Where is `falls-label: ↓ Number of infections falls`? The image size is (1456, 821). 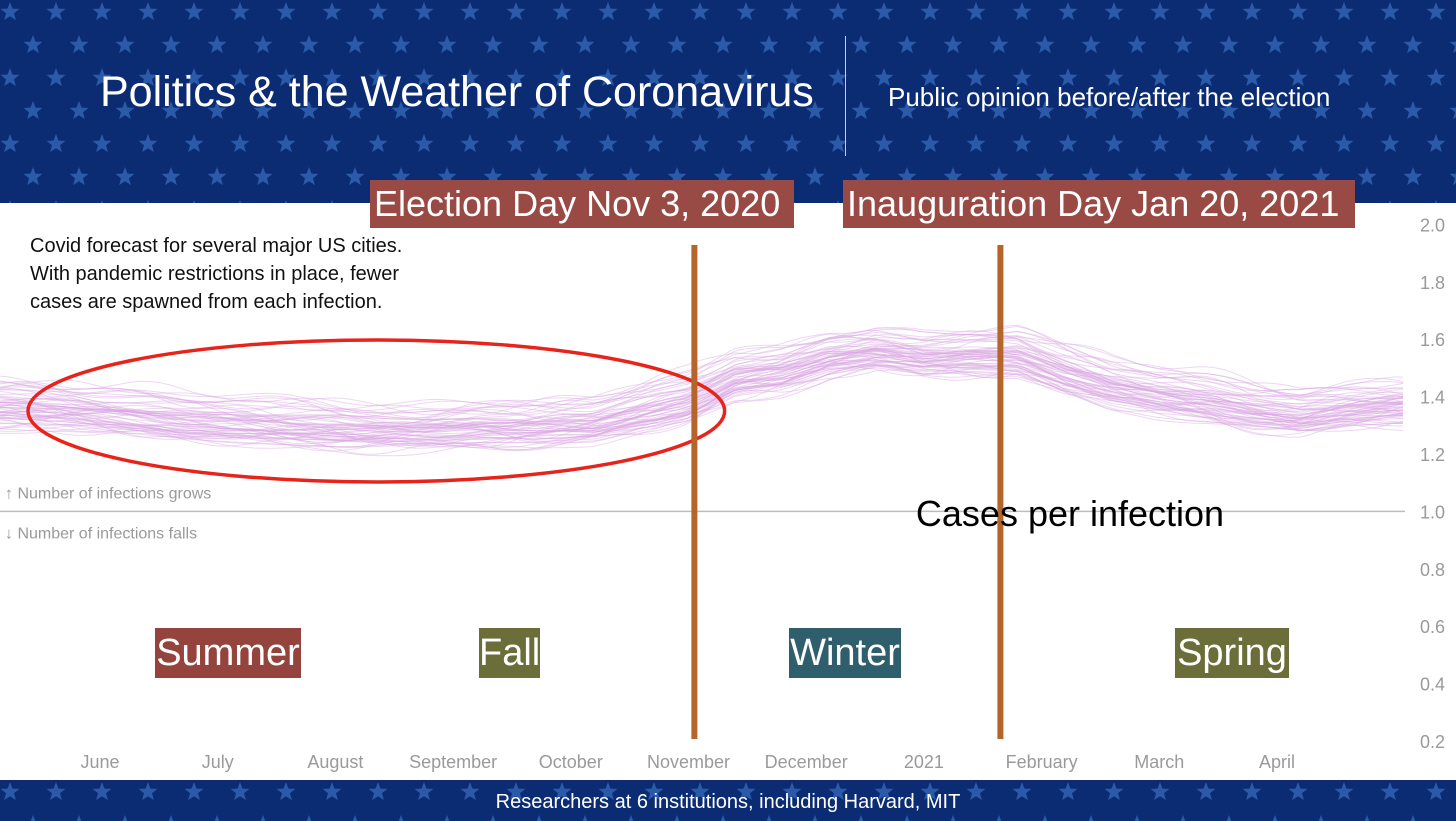
falls-label: ↓ Number of infections falls is located at coordinates (101, 533).